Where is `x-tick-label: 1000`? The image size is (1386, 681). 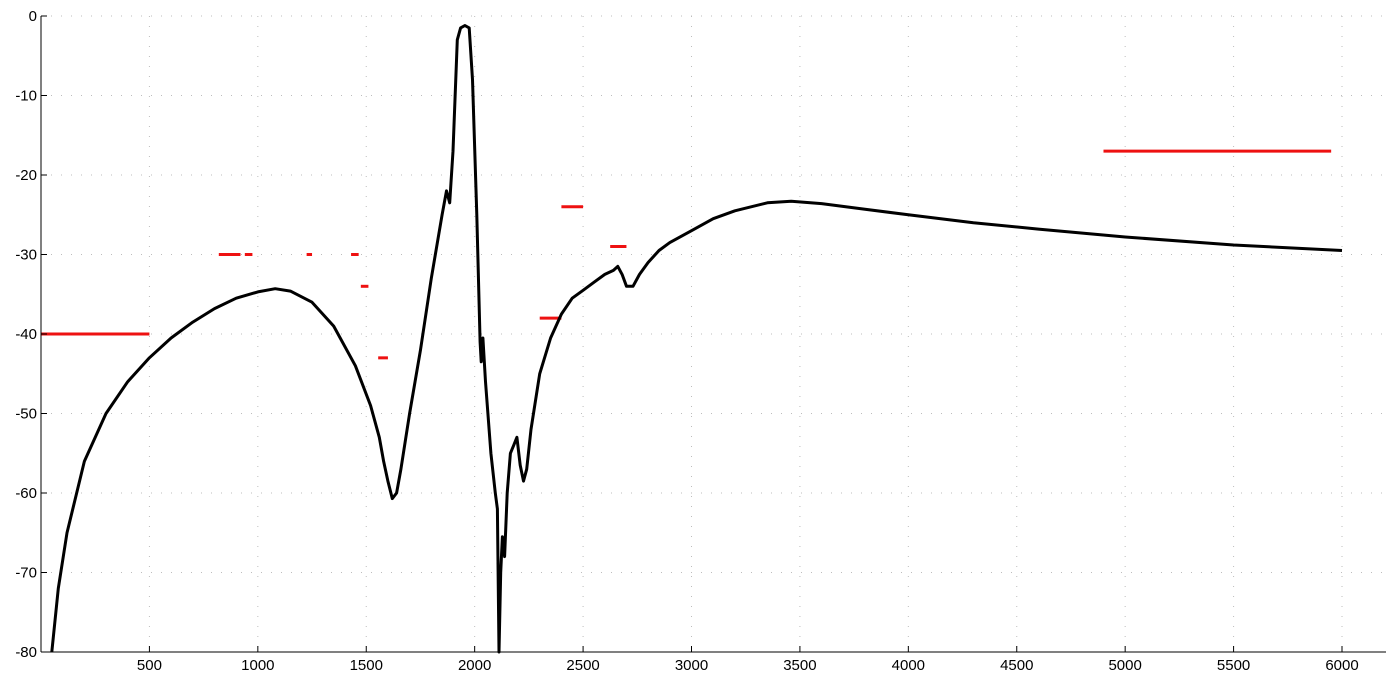 x-tick-label: 1000 is located at coordinates (257, 665).